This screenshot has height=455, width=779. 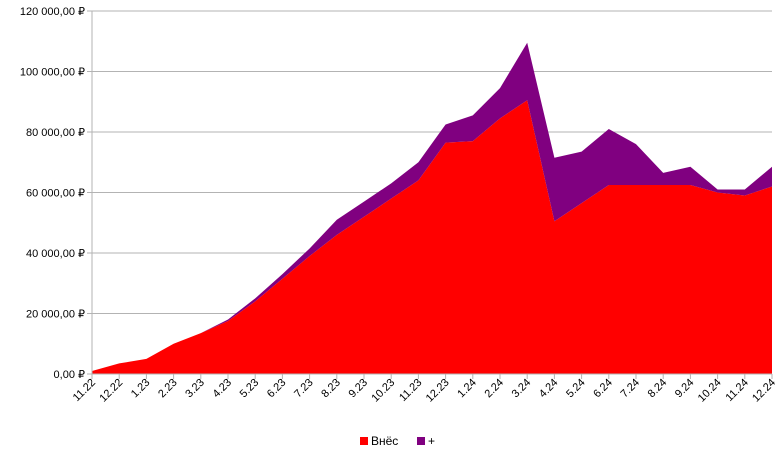 What do you see at coordinates (764, 391) in the screenshot?
I see `x-tick-label: 12.24` at bounding box center [764, 391].